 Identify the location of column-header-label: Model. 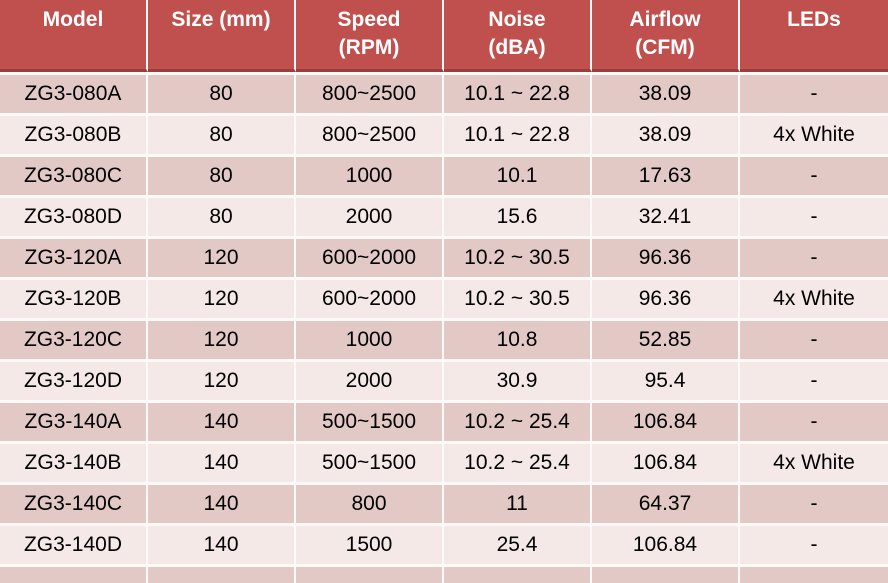
(73, 19).